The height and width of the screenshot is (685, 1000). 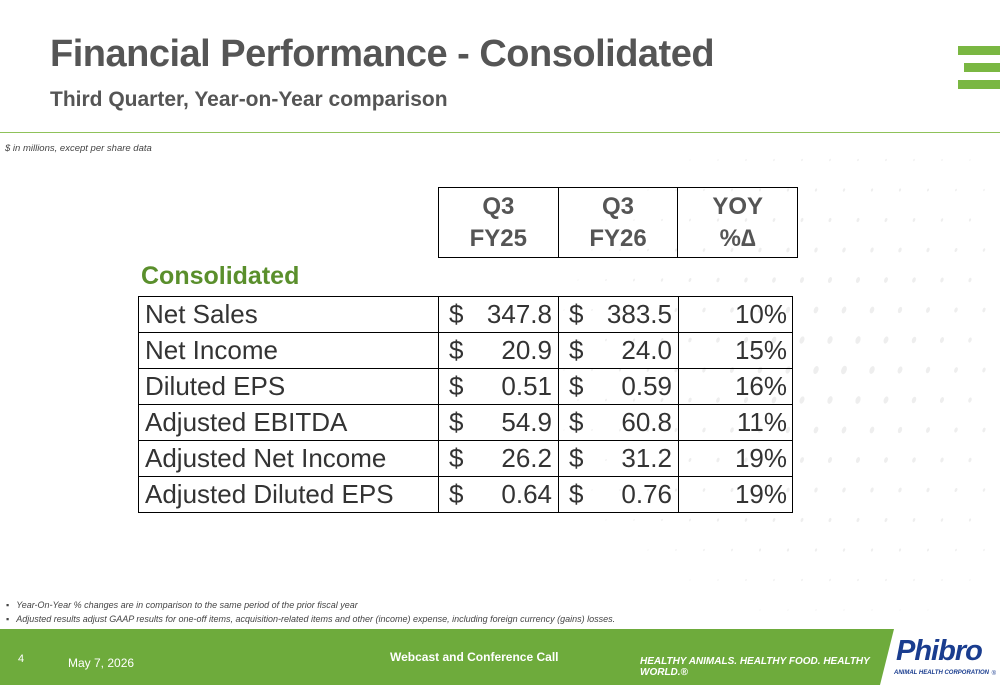 I want to click on fy26-value: 383.5, so click(x=639, y=314).